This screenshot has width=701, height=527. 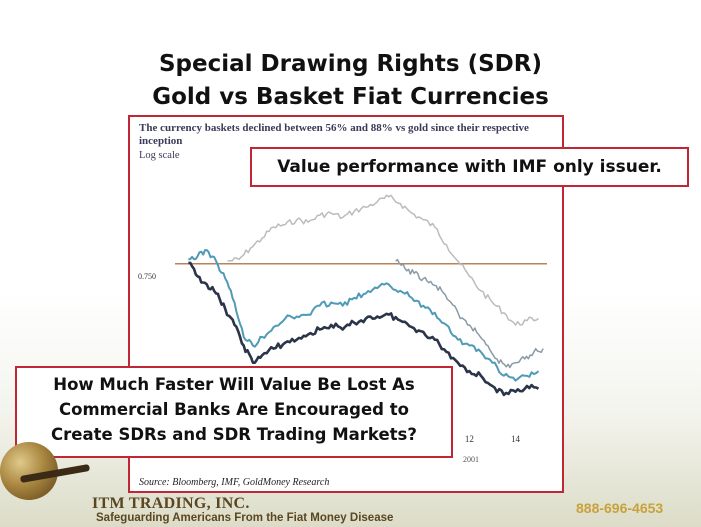 What do you see at coordinates (469, 167) in the screenshot?
I see `callout-top: Value performance with IMF only issuer.` at bounding box center [469, 167].